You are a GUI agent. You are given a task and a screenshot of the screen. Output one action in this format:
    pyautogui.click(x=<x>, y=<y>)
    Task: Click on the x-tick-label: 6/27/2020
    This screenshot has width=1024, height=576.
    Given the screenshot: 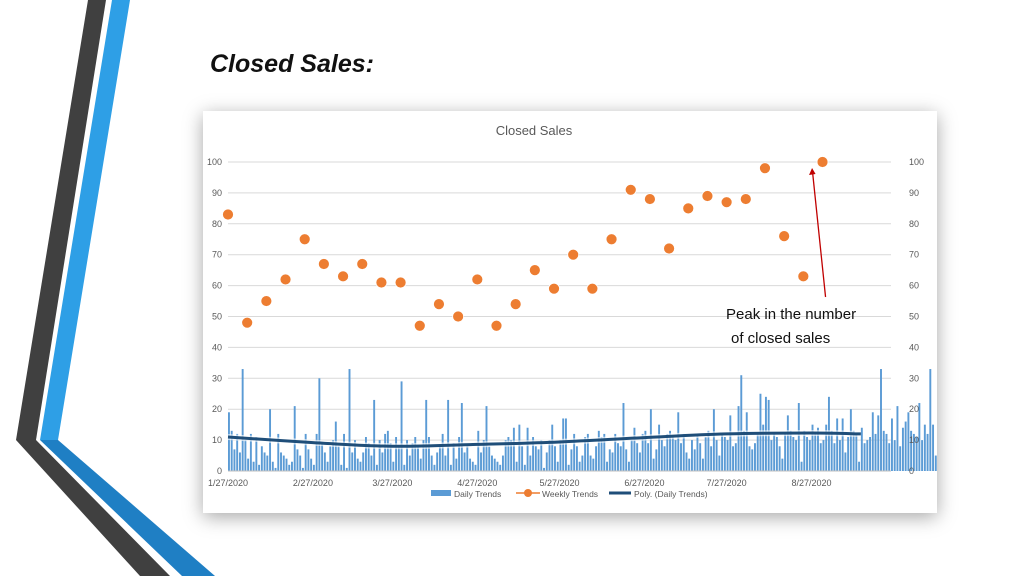 What is the action you would take?
    pyautogui.click(x=644, y=483)
    